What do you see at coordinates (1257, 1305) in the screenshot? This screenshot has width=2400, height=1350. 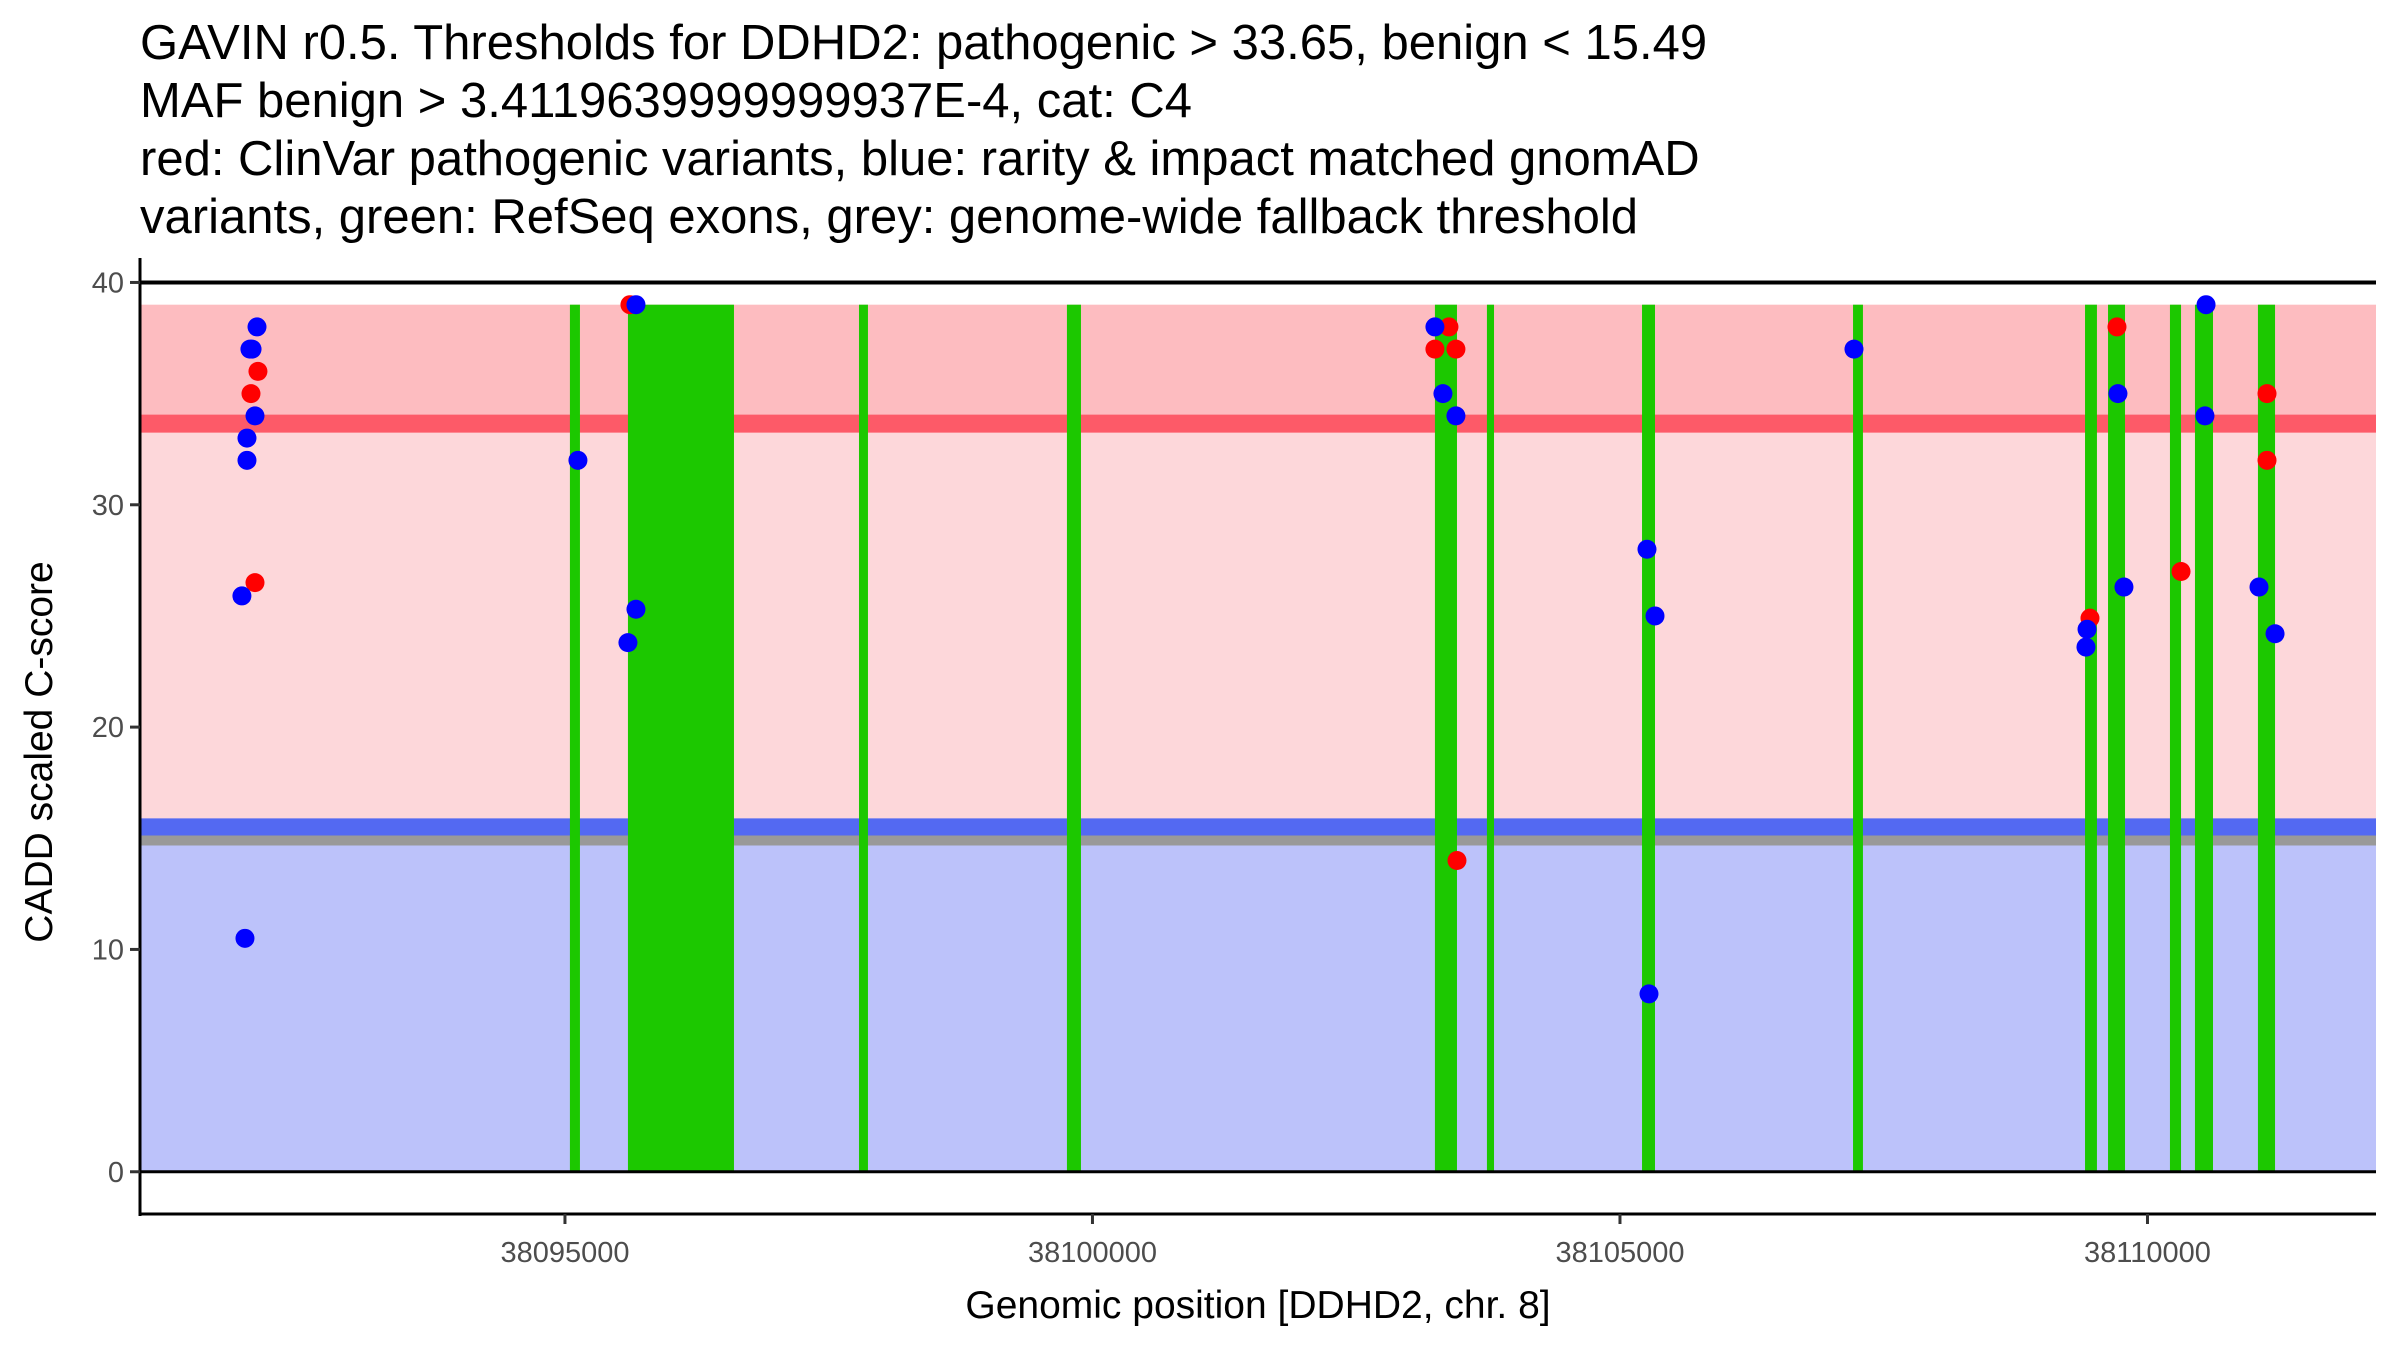 I see `x-axis-title: Genomic position [DDHD2, chr. 8]` at bounding box center [1257, 1305].